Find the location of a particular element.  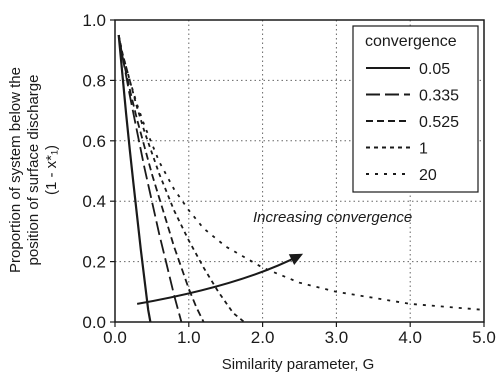

legend-entries: 0.05 0.335 0.525 1 20 is located at coordinates (412, 122).